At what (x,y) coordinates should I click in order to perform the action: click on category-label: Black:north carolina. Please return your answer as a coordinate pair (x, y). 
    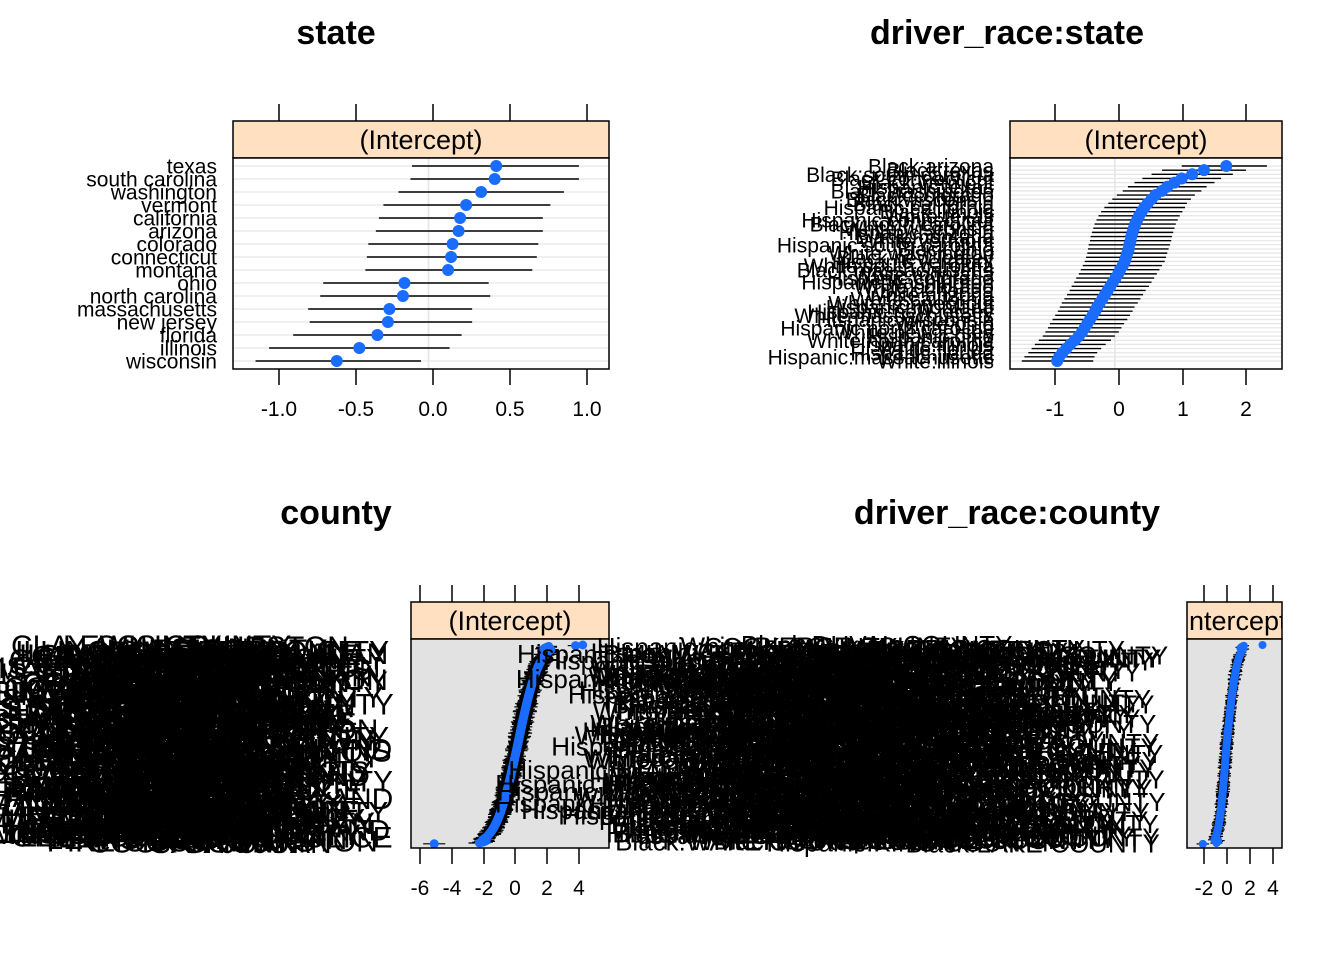
    Looking at the image, I should click on (902, 225).